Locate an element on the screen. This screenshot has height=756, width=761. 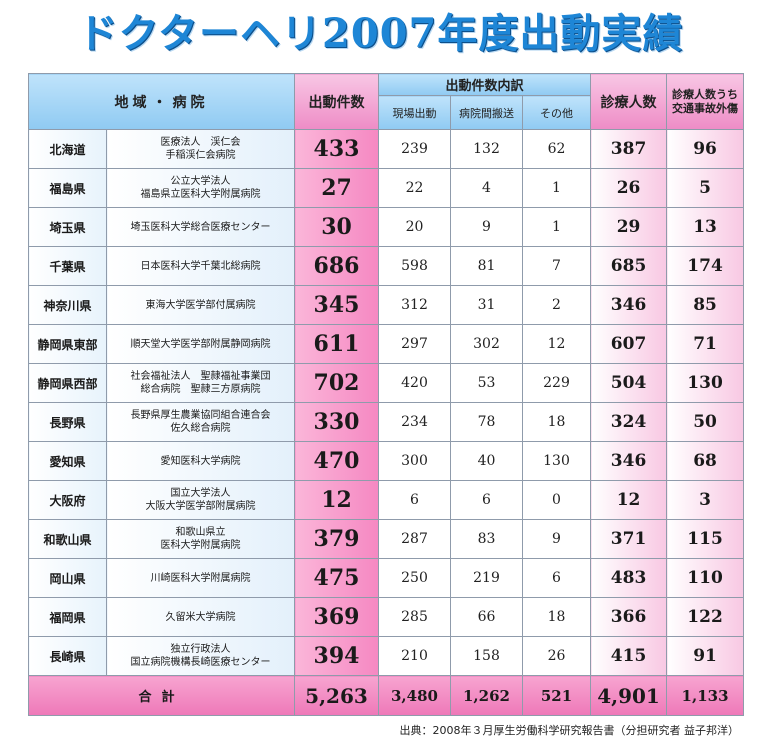
patients-cell: 504 is located at coordinates (629, 383).